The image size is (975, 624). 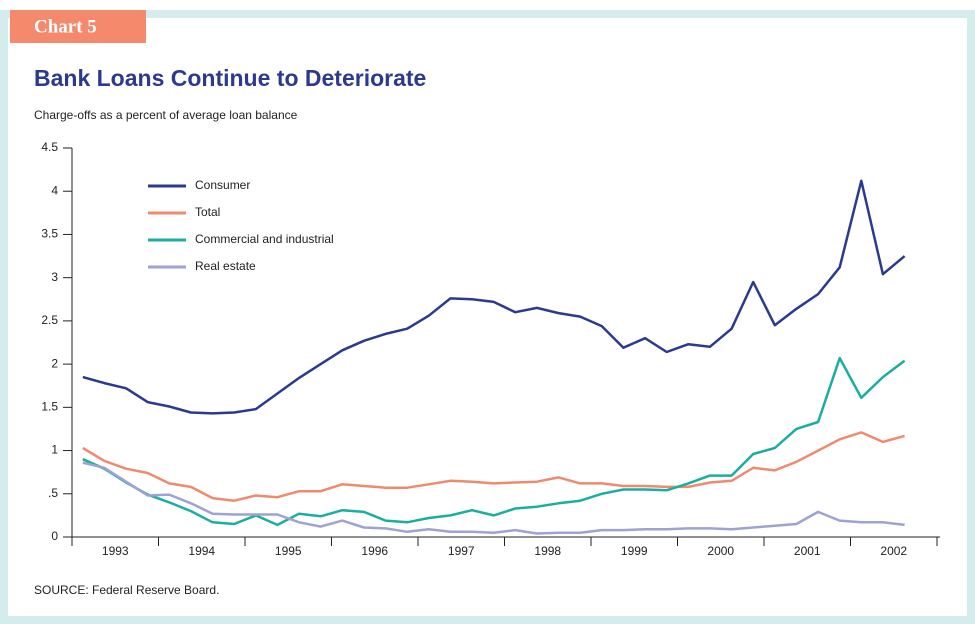 What do you see at coordinates (634, 551) in the screenshot?
I see `x-tick-label: 1999` at bounding box center [634, 551].